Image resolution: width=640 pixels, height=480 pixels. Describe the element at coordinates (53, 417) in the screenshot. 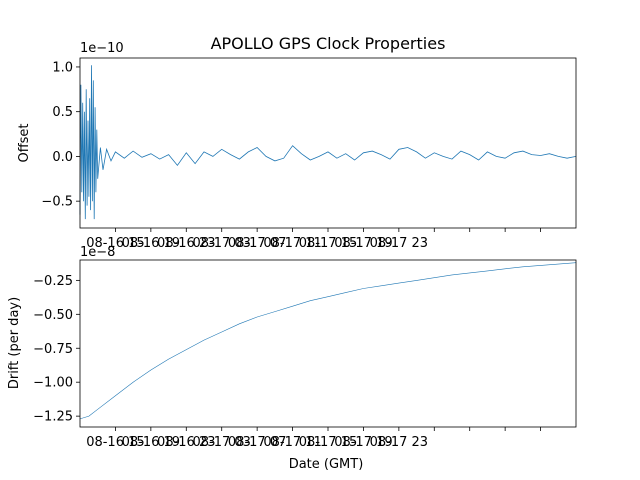

I see `y-tick-label: −1.25` at that location.